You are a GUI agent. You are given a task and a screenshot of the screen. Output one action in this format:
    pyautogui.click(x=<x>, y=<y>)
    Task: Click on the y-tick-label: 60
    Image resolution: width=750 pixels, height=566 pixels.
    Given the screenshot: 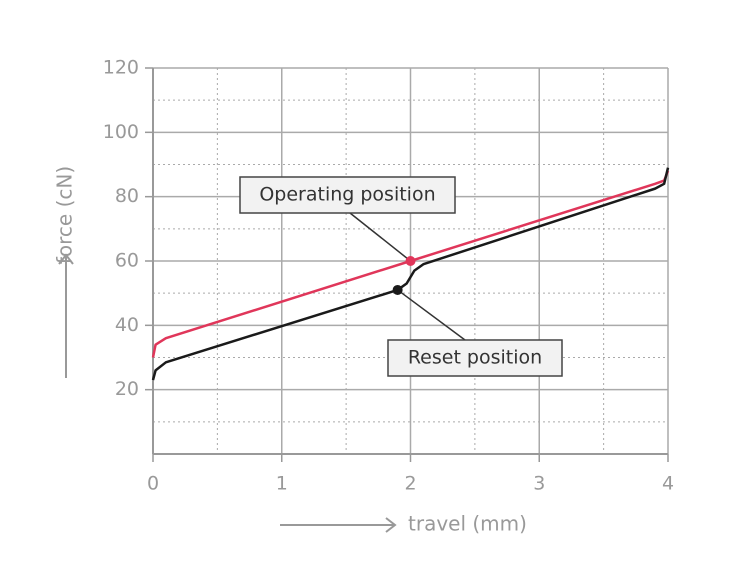 What is the action you would take?
    pyautogui.click(x=127, y=261)
    